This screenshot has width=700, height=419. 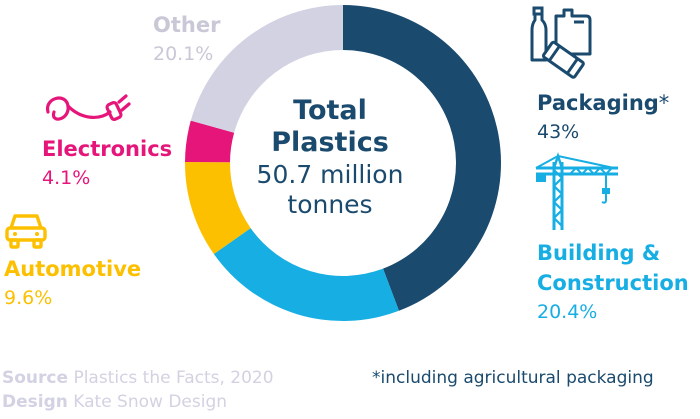 I want to click on label-automotive-pct: 9.6%, so click(x=28, y=298).